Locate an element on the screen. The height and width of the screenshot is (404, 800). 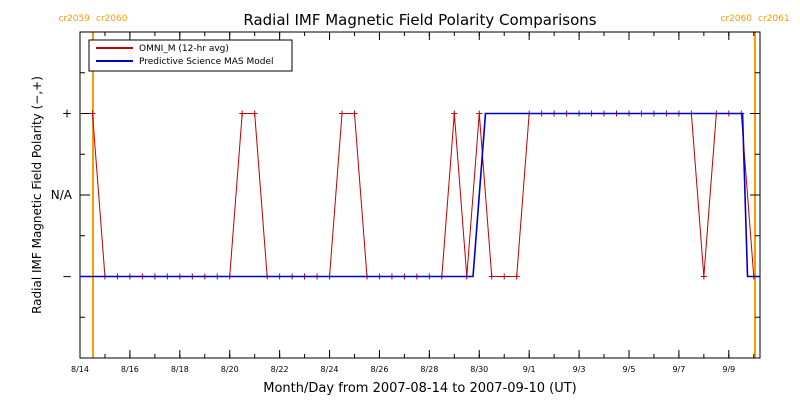
y-tick-label: N/A is located at coordinates (62, 195).